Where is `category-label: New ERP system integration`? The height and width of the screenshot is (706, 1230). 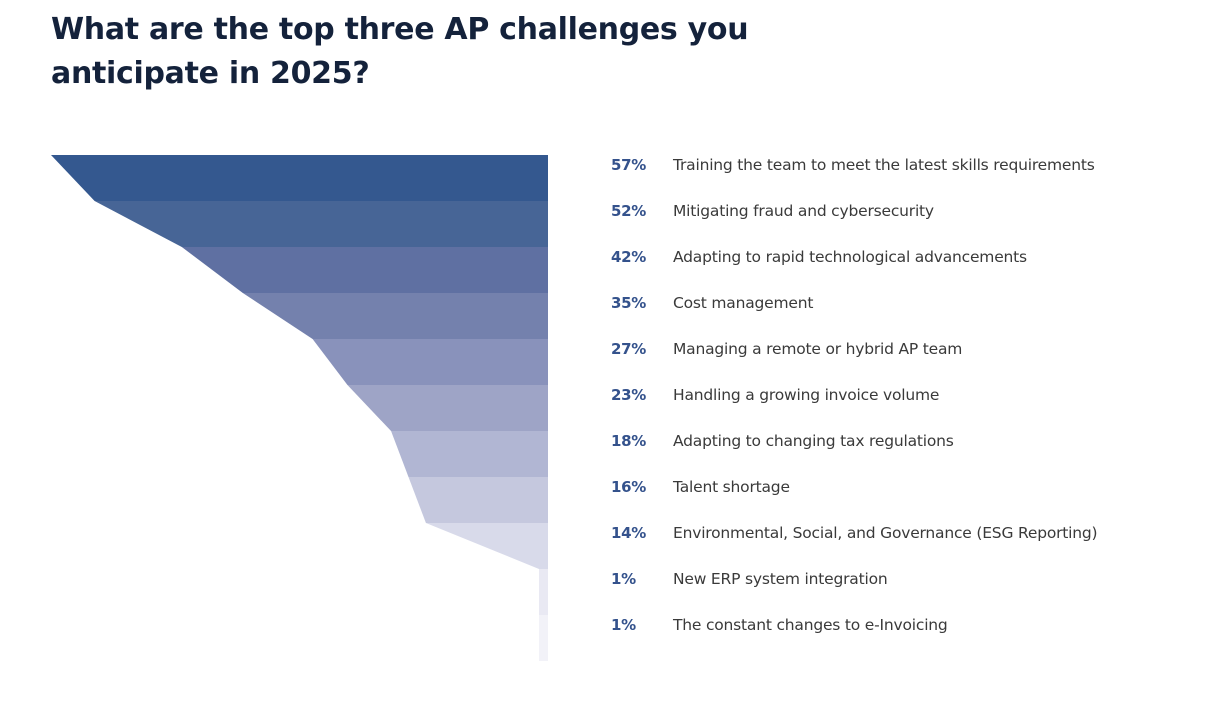
category-label: New ERP system integration is located at coordinates (780, 579).